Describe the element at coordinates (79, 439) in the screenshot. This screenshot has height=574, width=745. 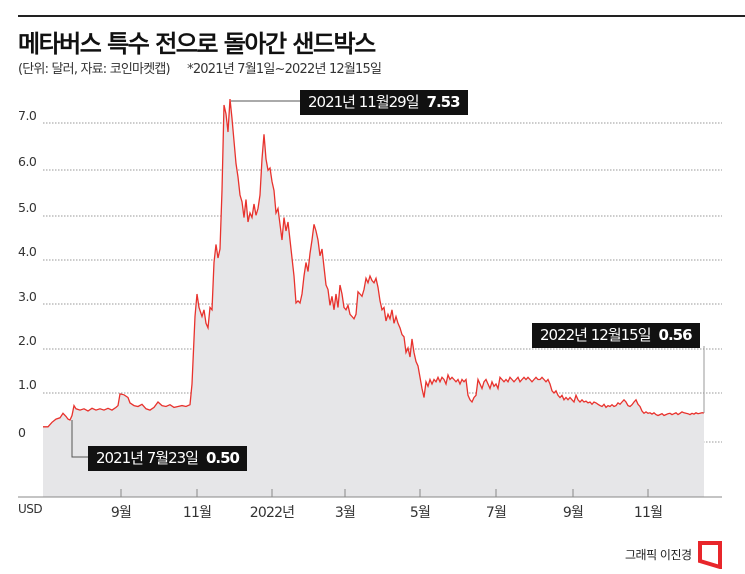
I see `leader-low` at that location.